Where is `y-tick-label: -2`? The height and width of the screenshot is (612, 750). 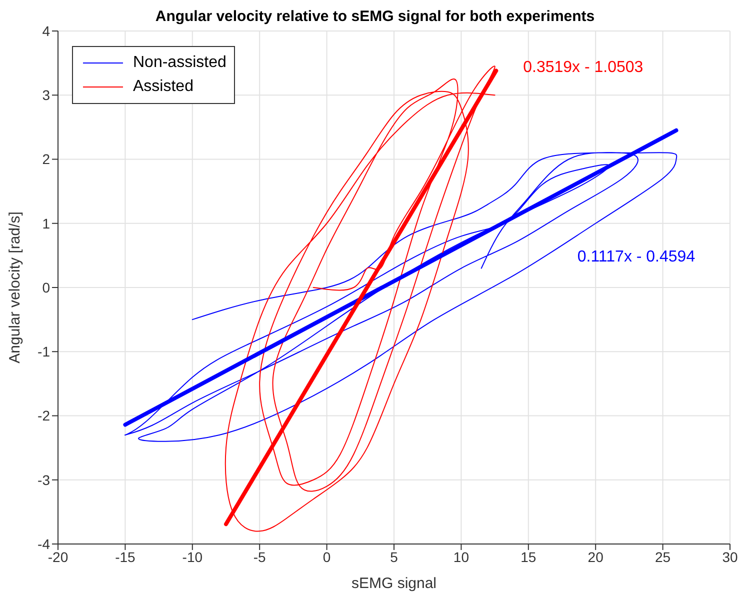 y-tick-label: -2 is located at coordinates (44, 416).